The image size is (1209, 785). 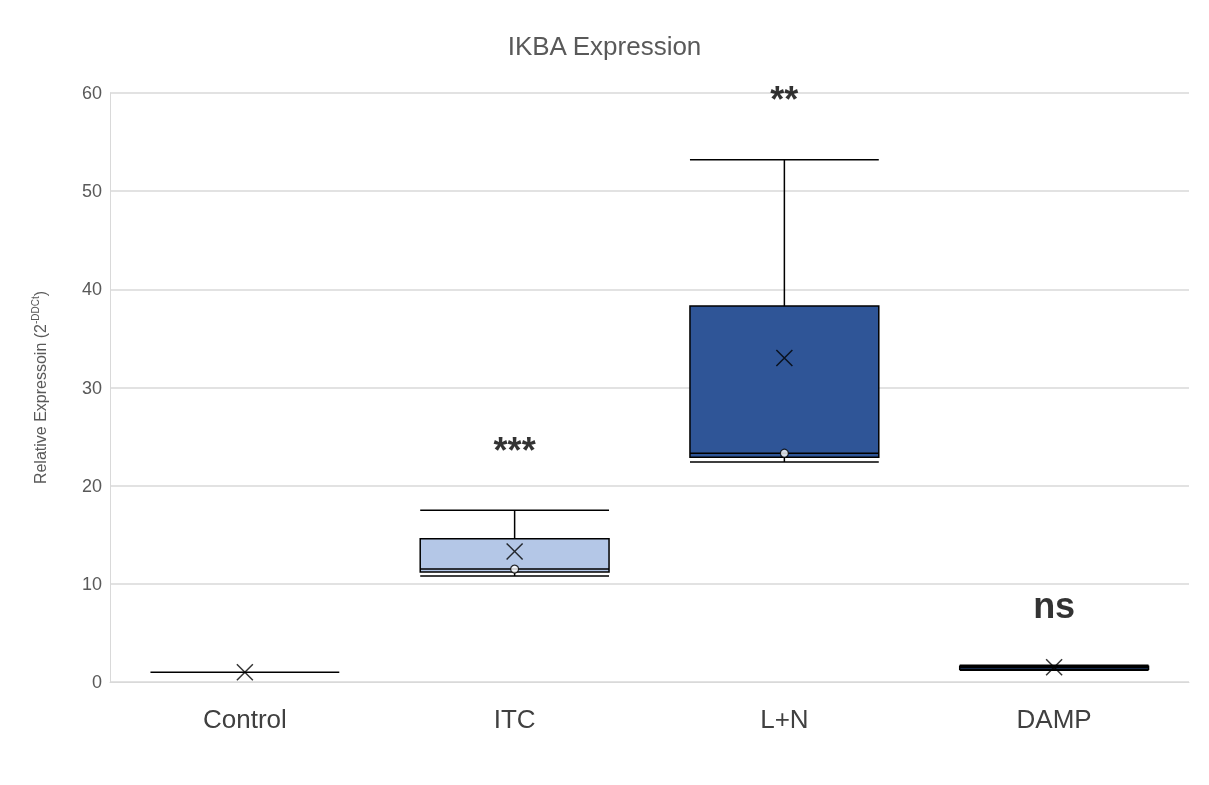 What do you see at coordinates (91, 93) in the screenshot?
I see `y-tick-label: 60` at bounding box center [91, 93].